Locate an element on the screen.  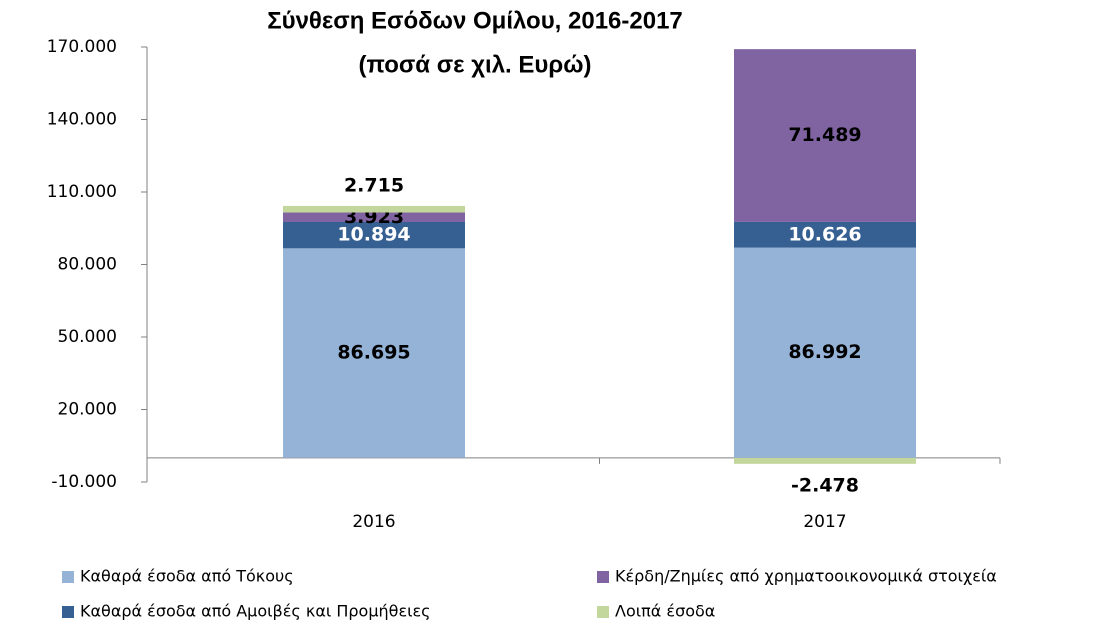
y-tick-label: -10.000 is located at coordinates (84, 482).